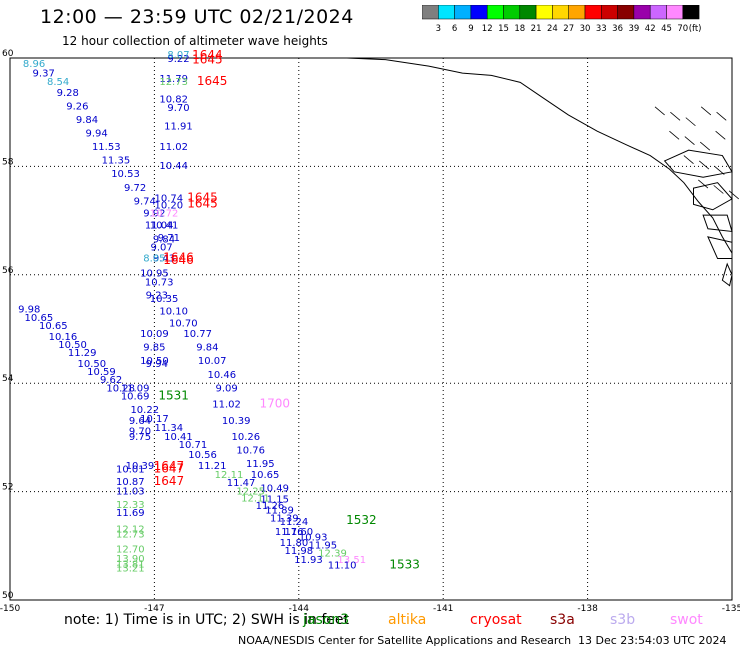 Image resolution: width=740 pixels, height=650 pixels. Describe the element at coordinates (8, 379) in the screenshot. I see `lat-tick-label: 54` at that location.